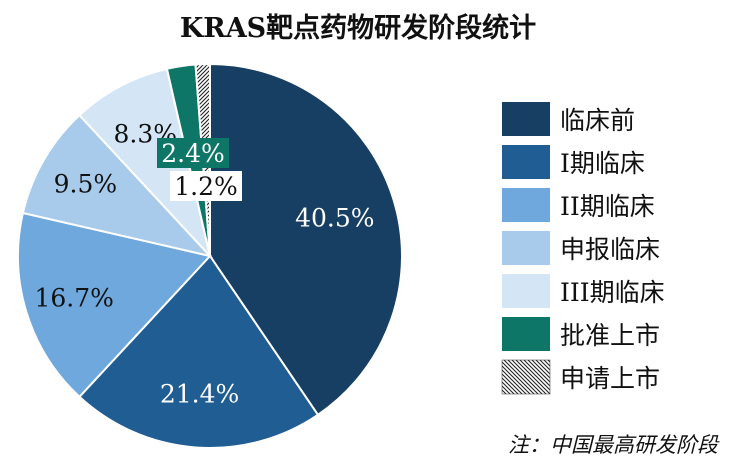  I want to click on legend-label-2: I期临床, so click(602, 163).